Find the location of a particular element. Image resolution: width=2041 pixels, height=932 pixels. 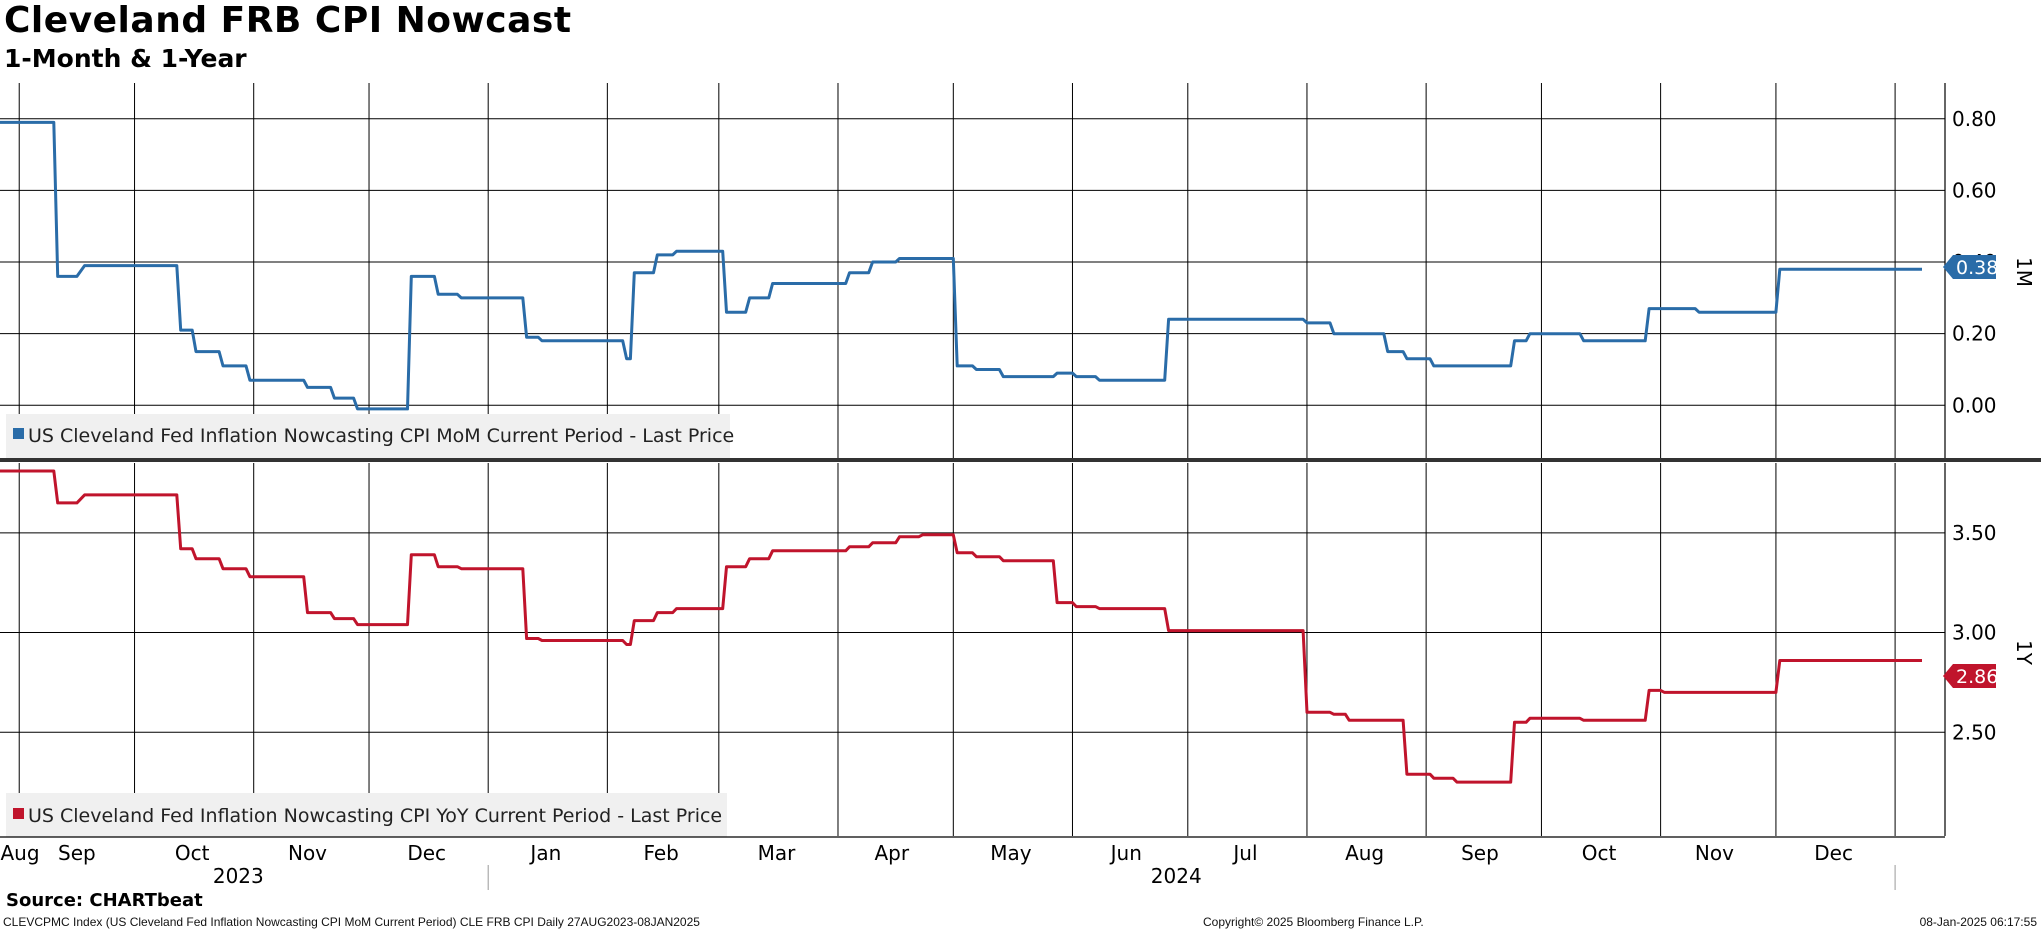

x-month-label: Feb is located at coordinates (660, 853).